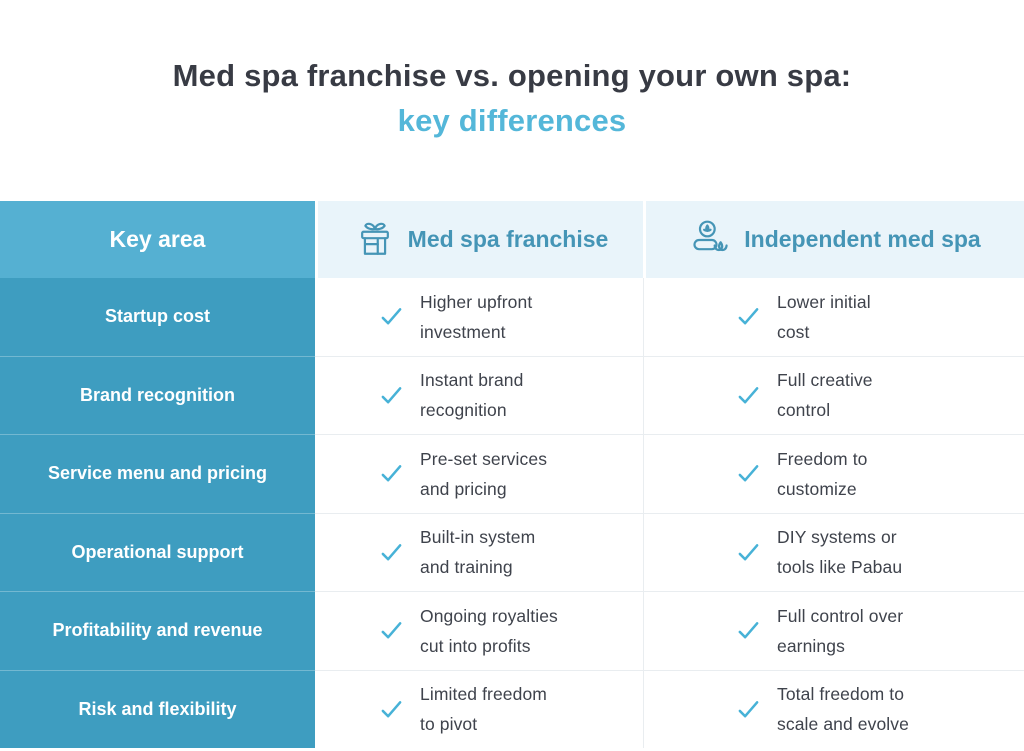 The width and height of the screenshot is (1024, 751). What do you see at coordinates (157, 708) in the screenshot?
I see `key-area-row-risk-flexibility: Risk and flexibility` at bounding box center [157, 708].